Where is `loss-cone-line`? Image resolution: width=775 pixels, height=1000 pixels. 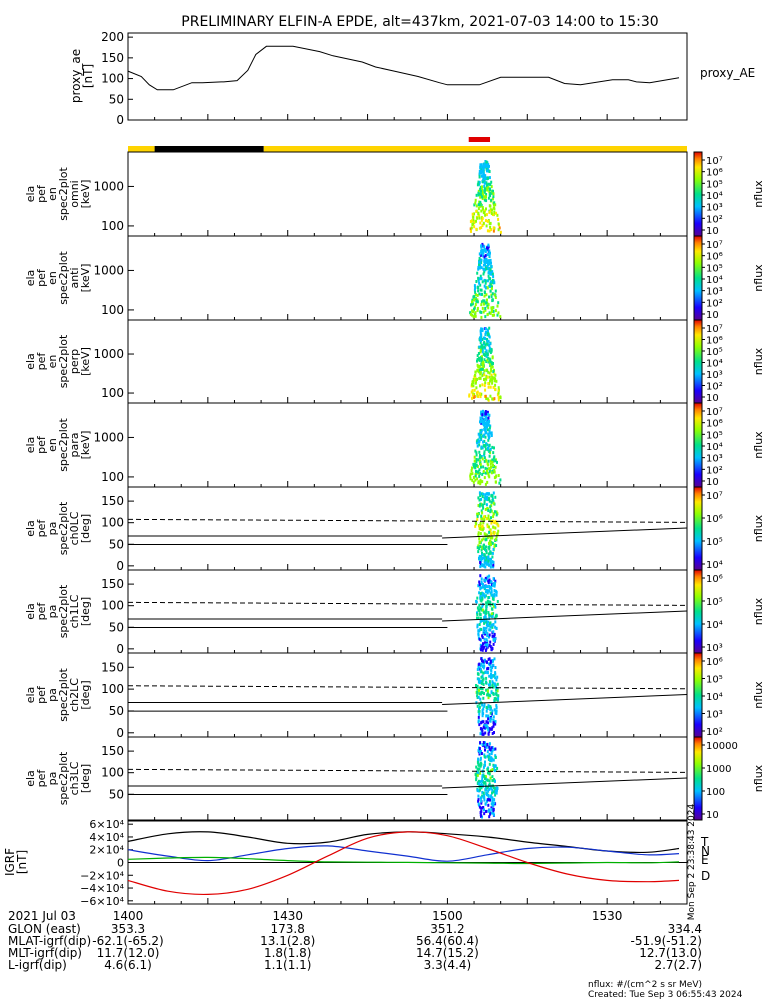 loss-cone-line is located at coordinates (565, 533).